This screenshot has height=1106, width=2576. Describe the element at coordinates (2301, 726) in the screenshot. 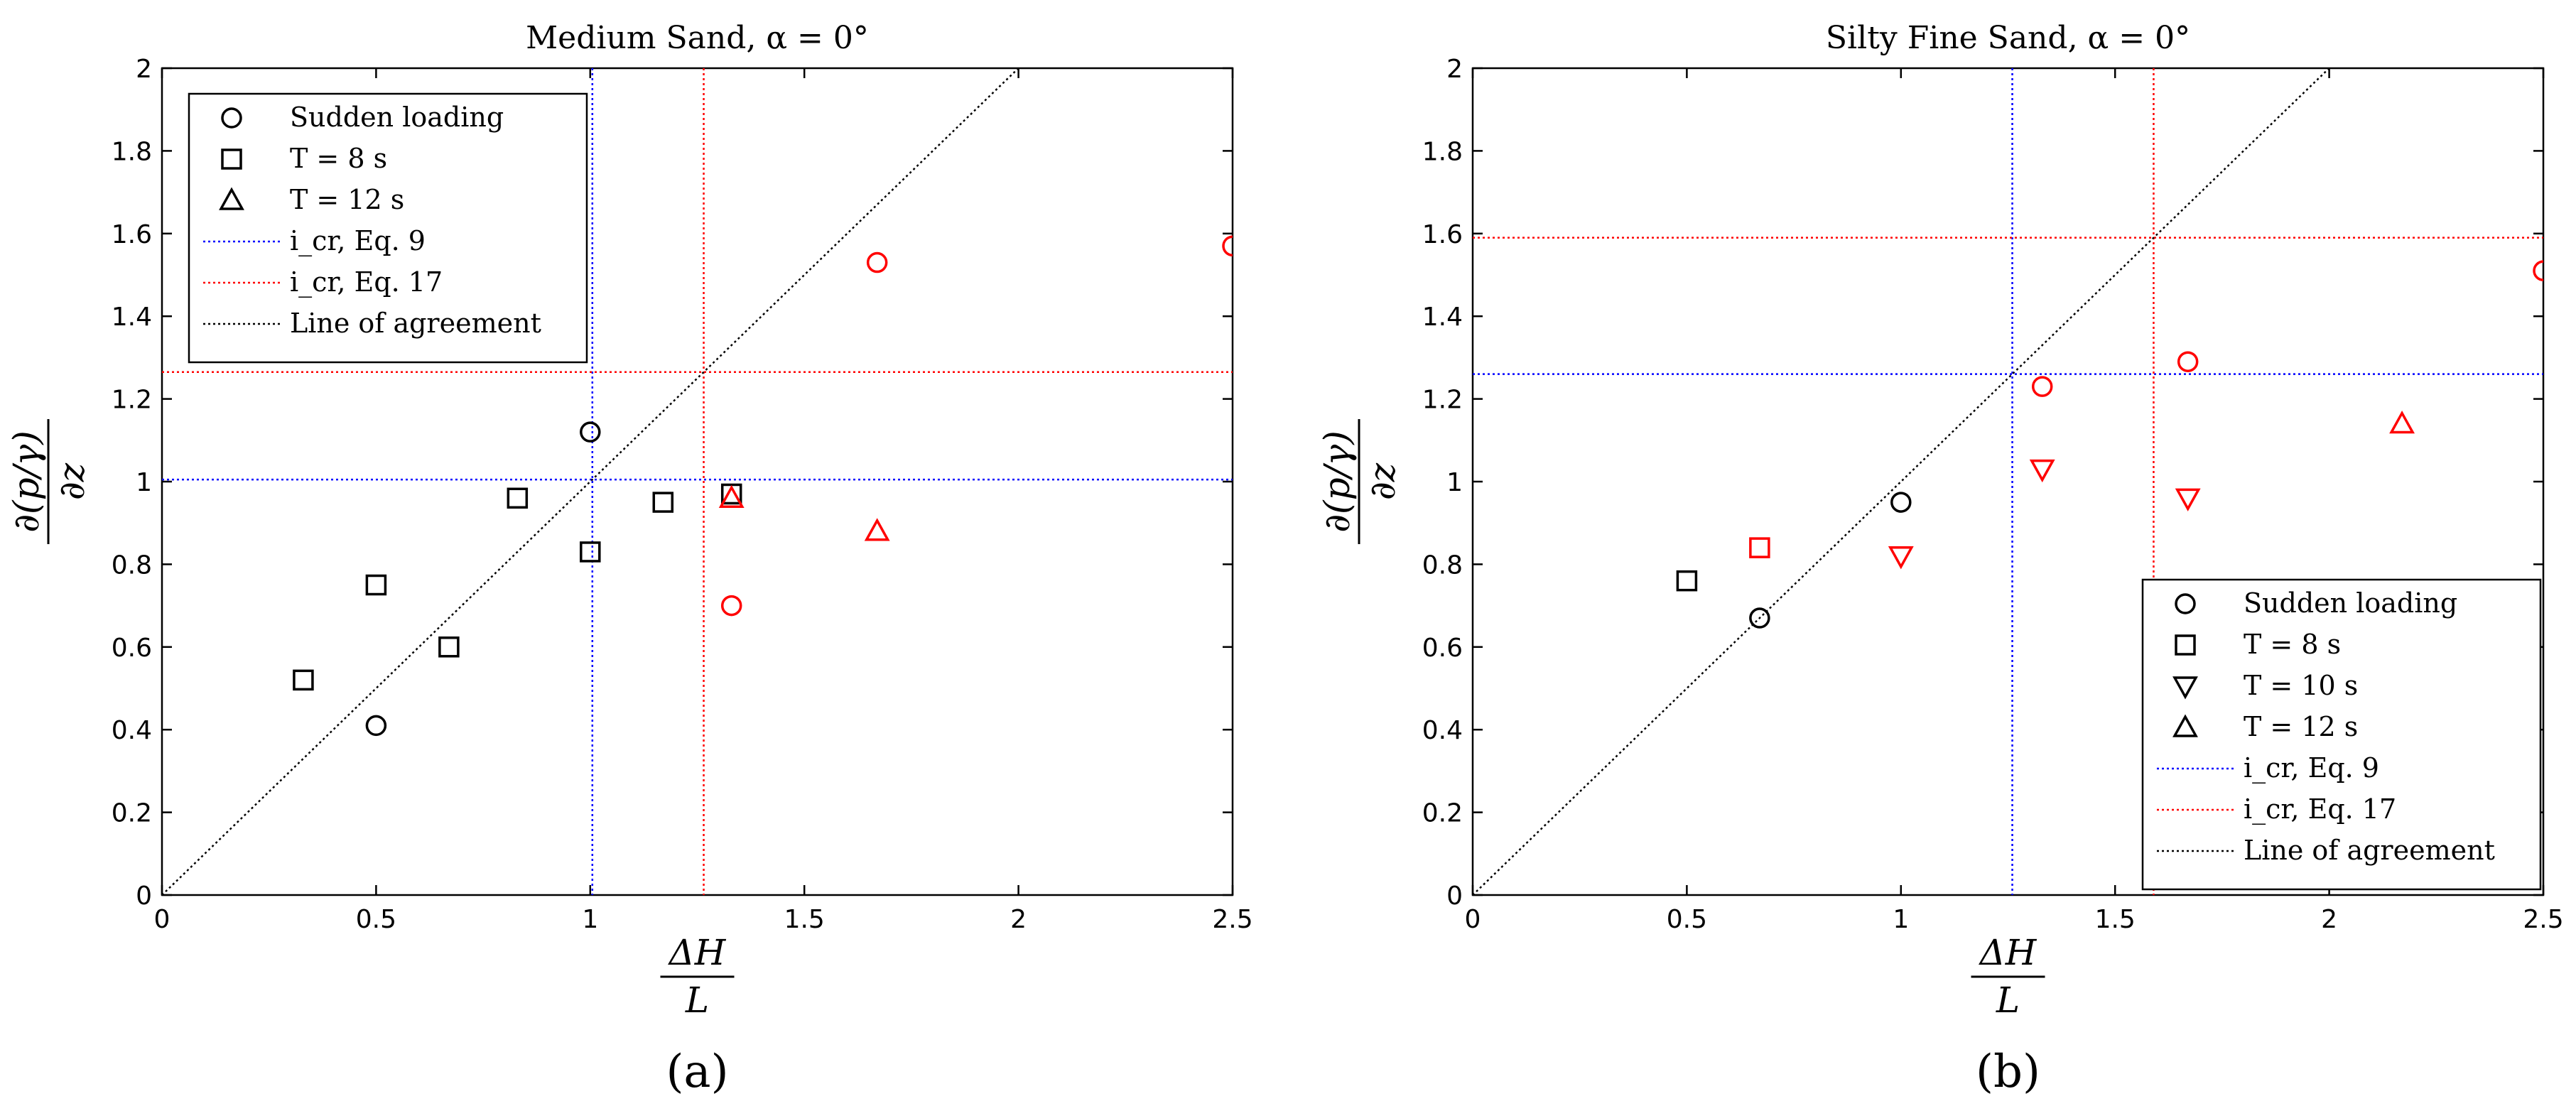

I see `legend-entry-label: T = 12 s` at that location.